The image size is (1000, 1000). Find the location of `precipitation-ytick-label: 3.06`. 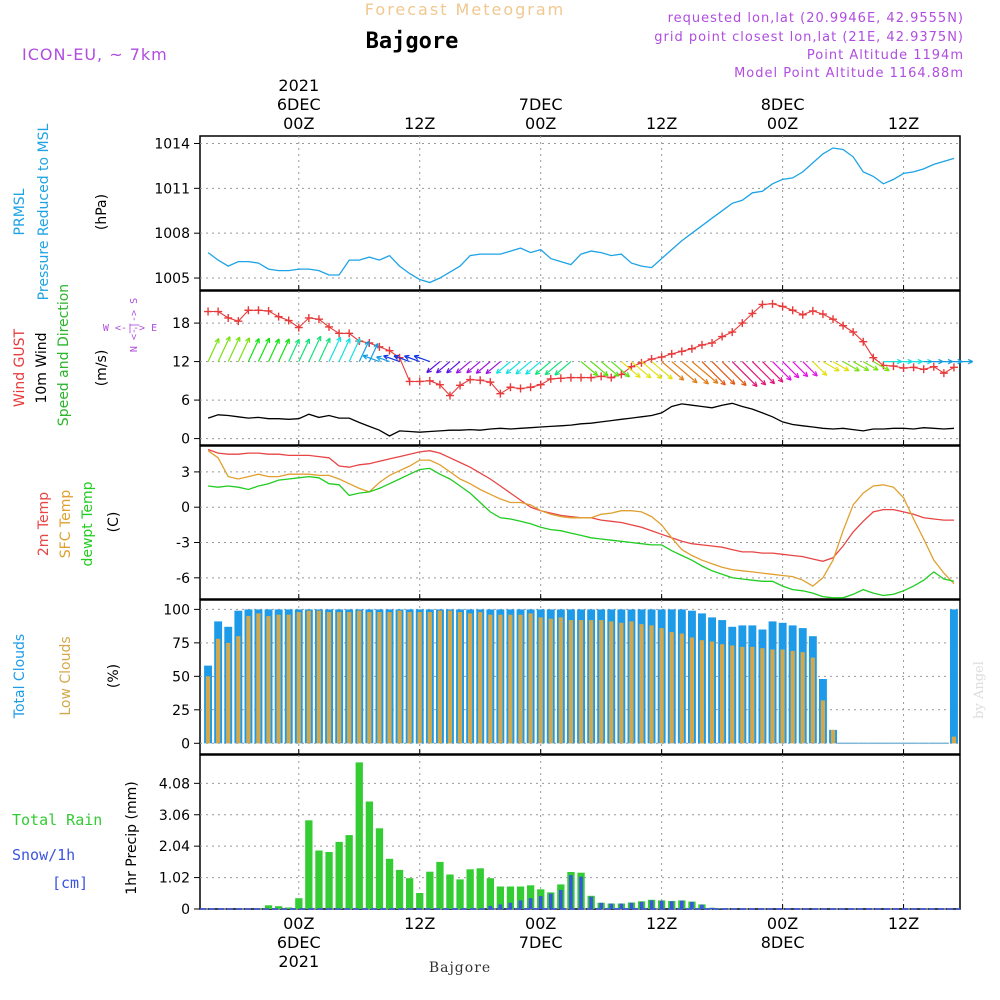

precipitation-ytick-label: 3.06 is located at coordinates (174, 816).